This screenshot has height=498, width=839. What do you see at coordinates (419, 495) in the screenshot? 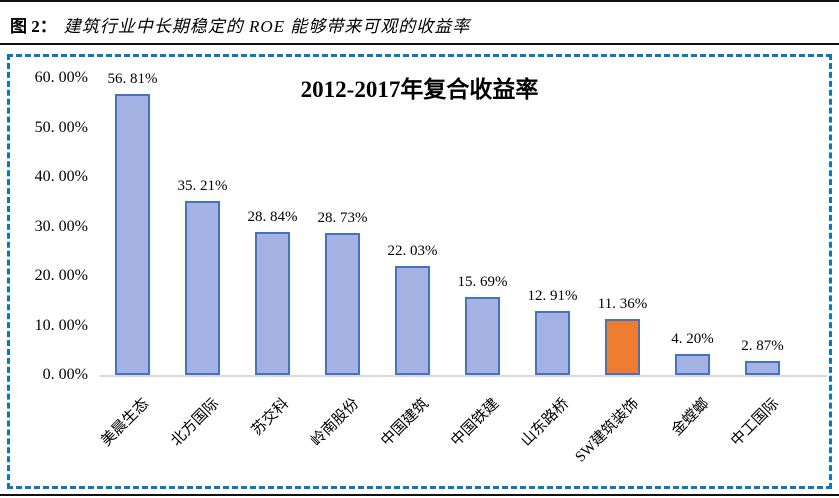
I see `bottom-rule` at bounding box center [419, 495].